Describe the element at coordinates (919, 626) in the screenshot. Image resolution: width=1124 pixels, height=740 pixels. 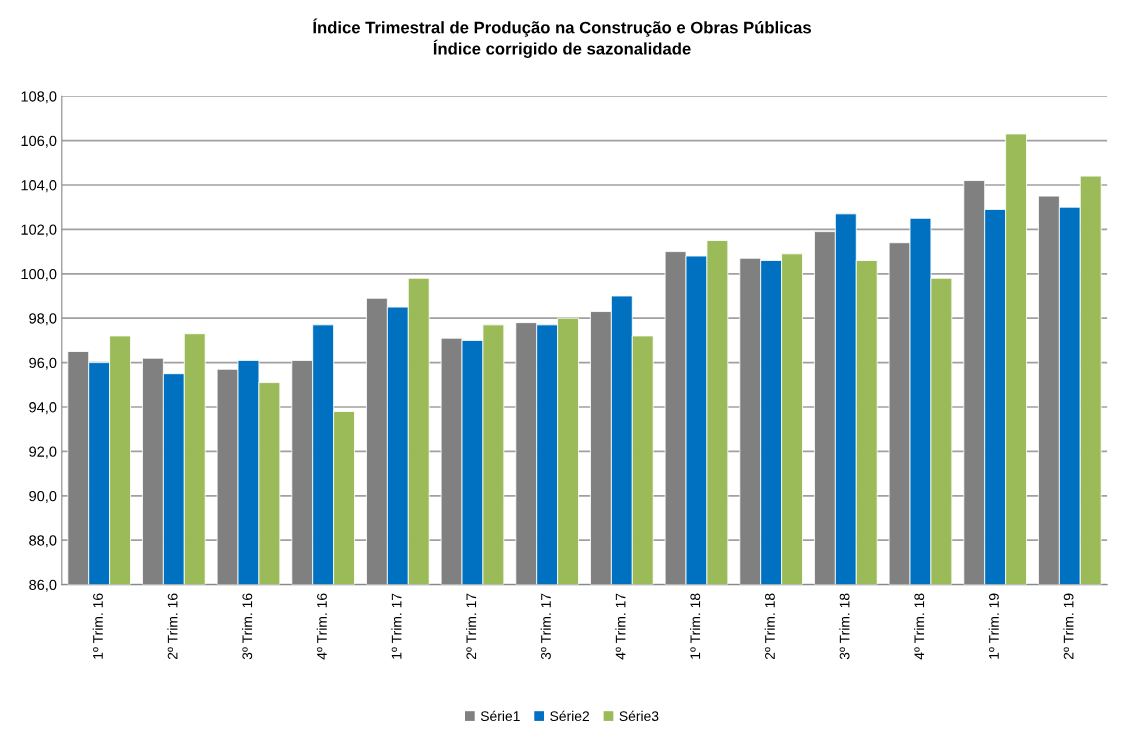
I see `x-tick-label: 4º Trim. 18` at that location.